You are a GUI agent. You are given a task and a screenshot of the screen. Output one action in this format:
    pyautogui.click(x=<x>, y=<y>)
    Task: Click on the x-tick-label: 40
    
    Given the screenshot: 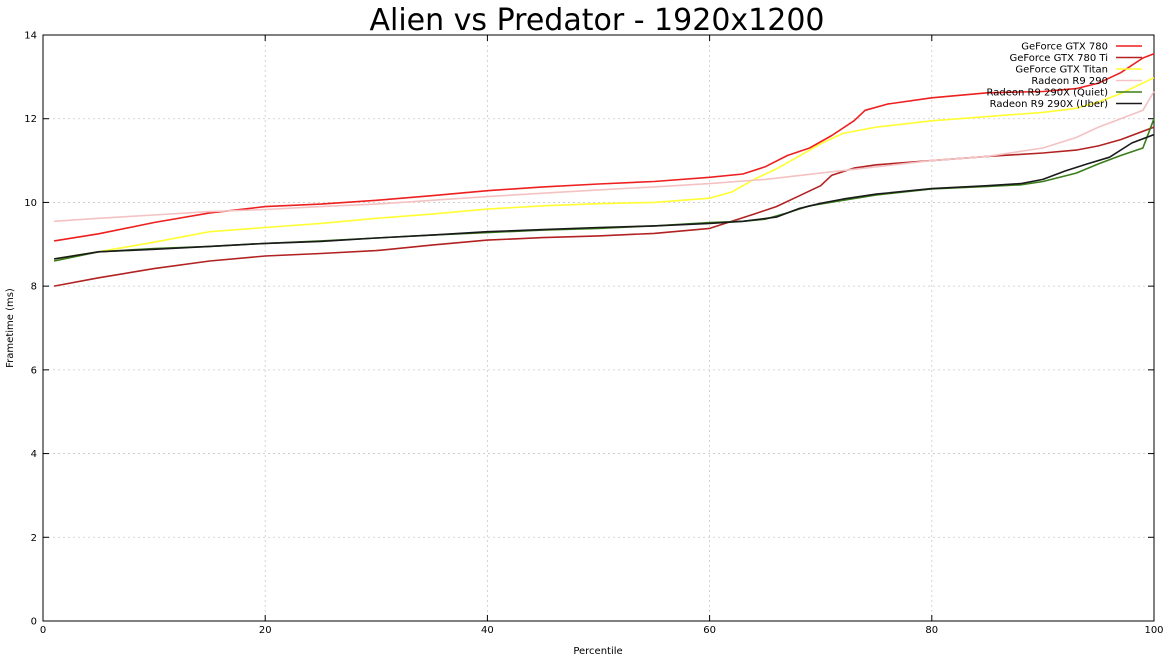 What is the action you would take?
    pyautogui.click(x=487, y=630)
    